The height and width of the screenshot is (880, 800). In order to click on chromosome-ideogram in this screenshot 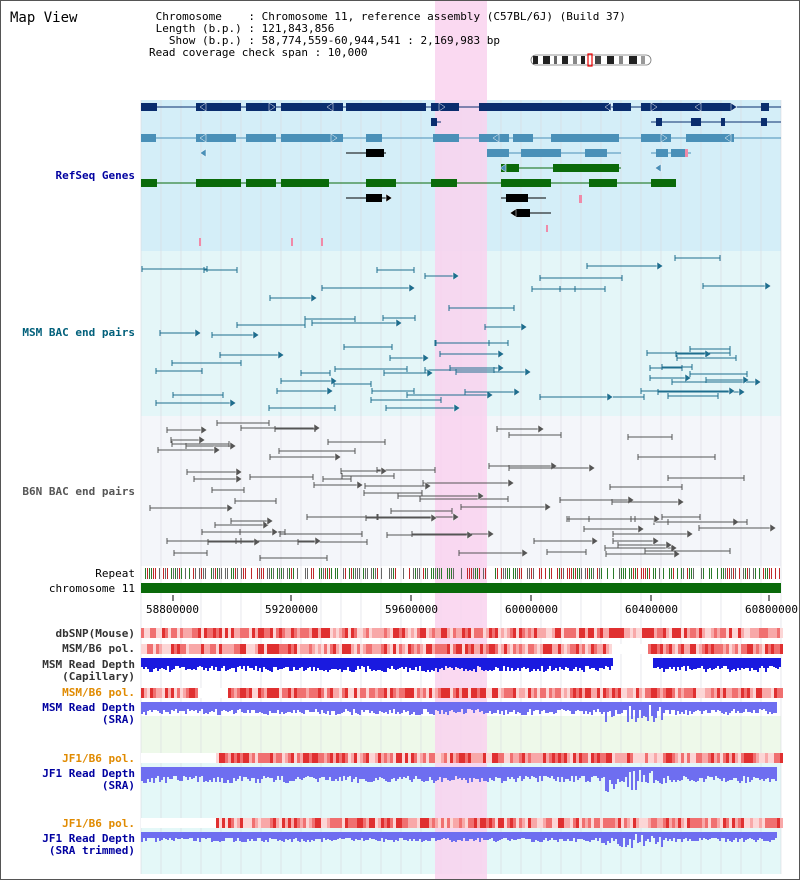, I will do `click(591, 60)`.